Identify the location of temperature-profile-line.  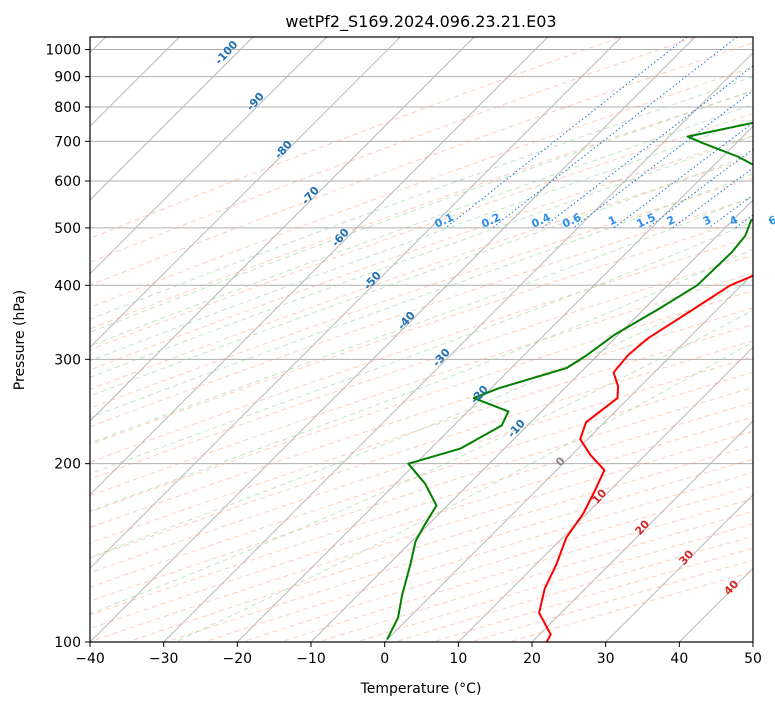
(645, 458).